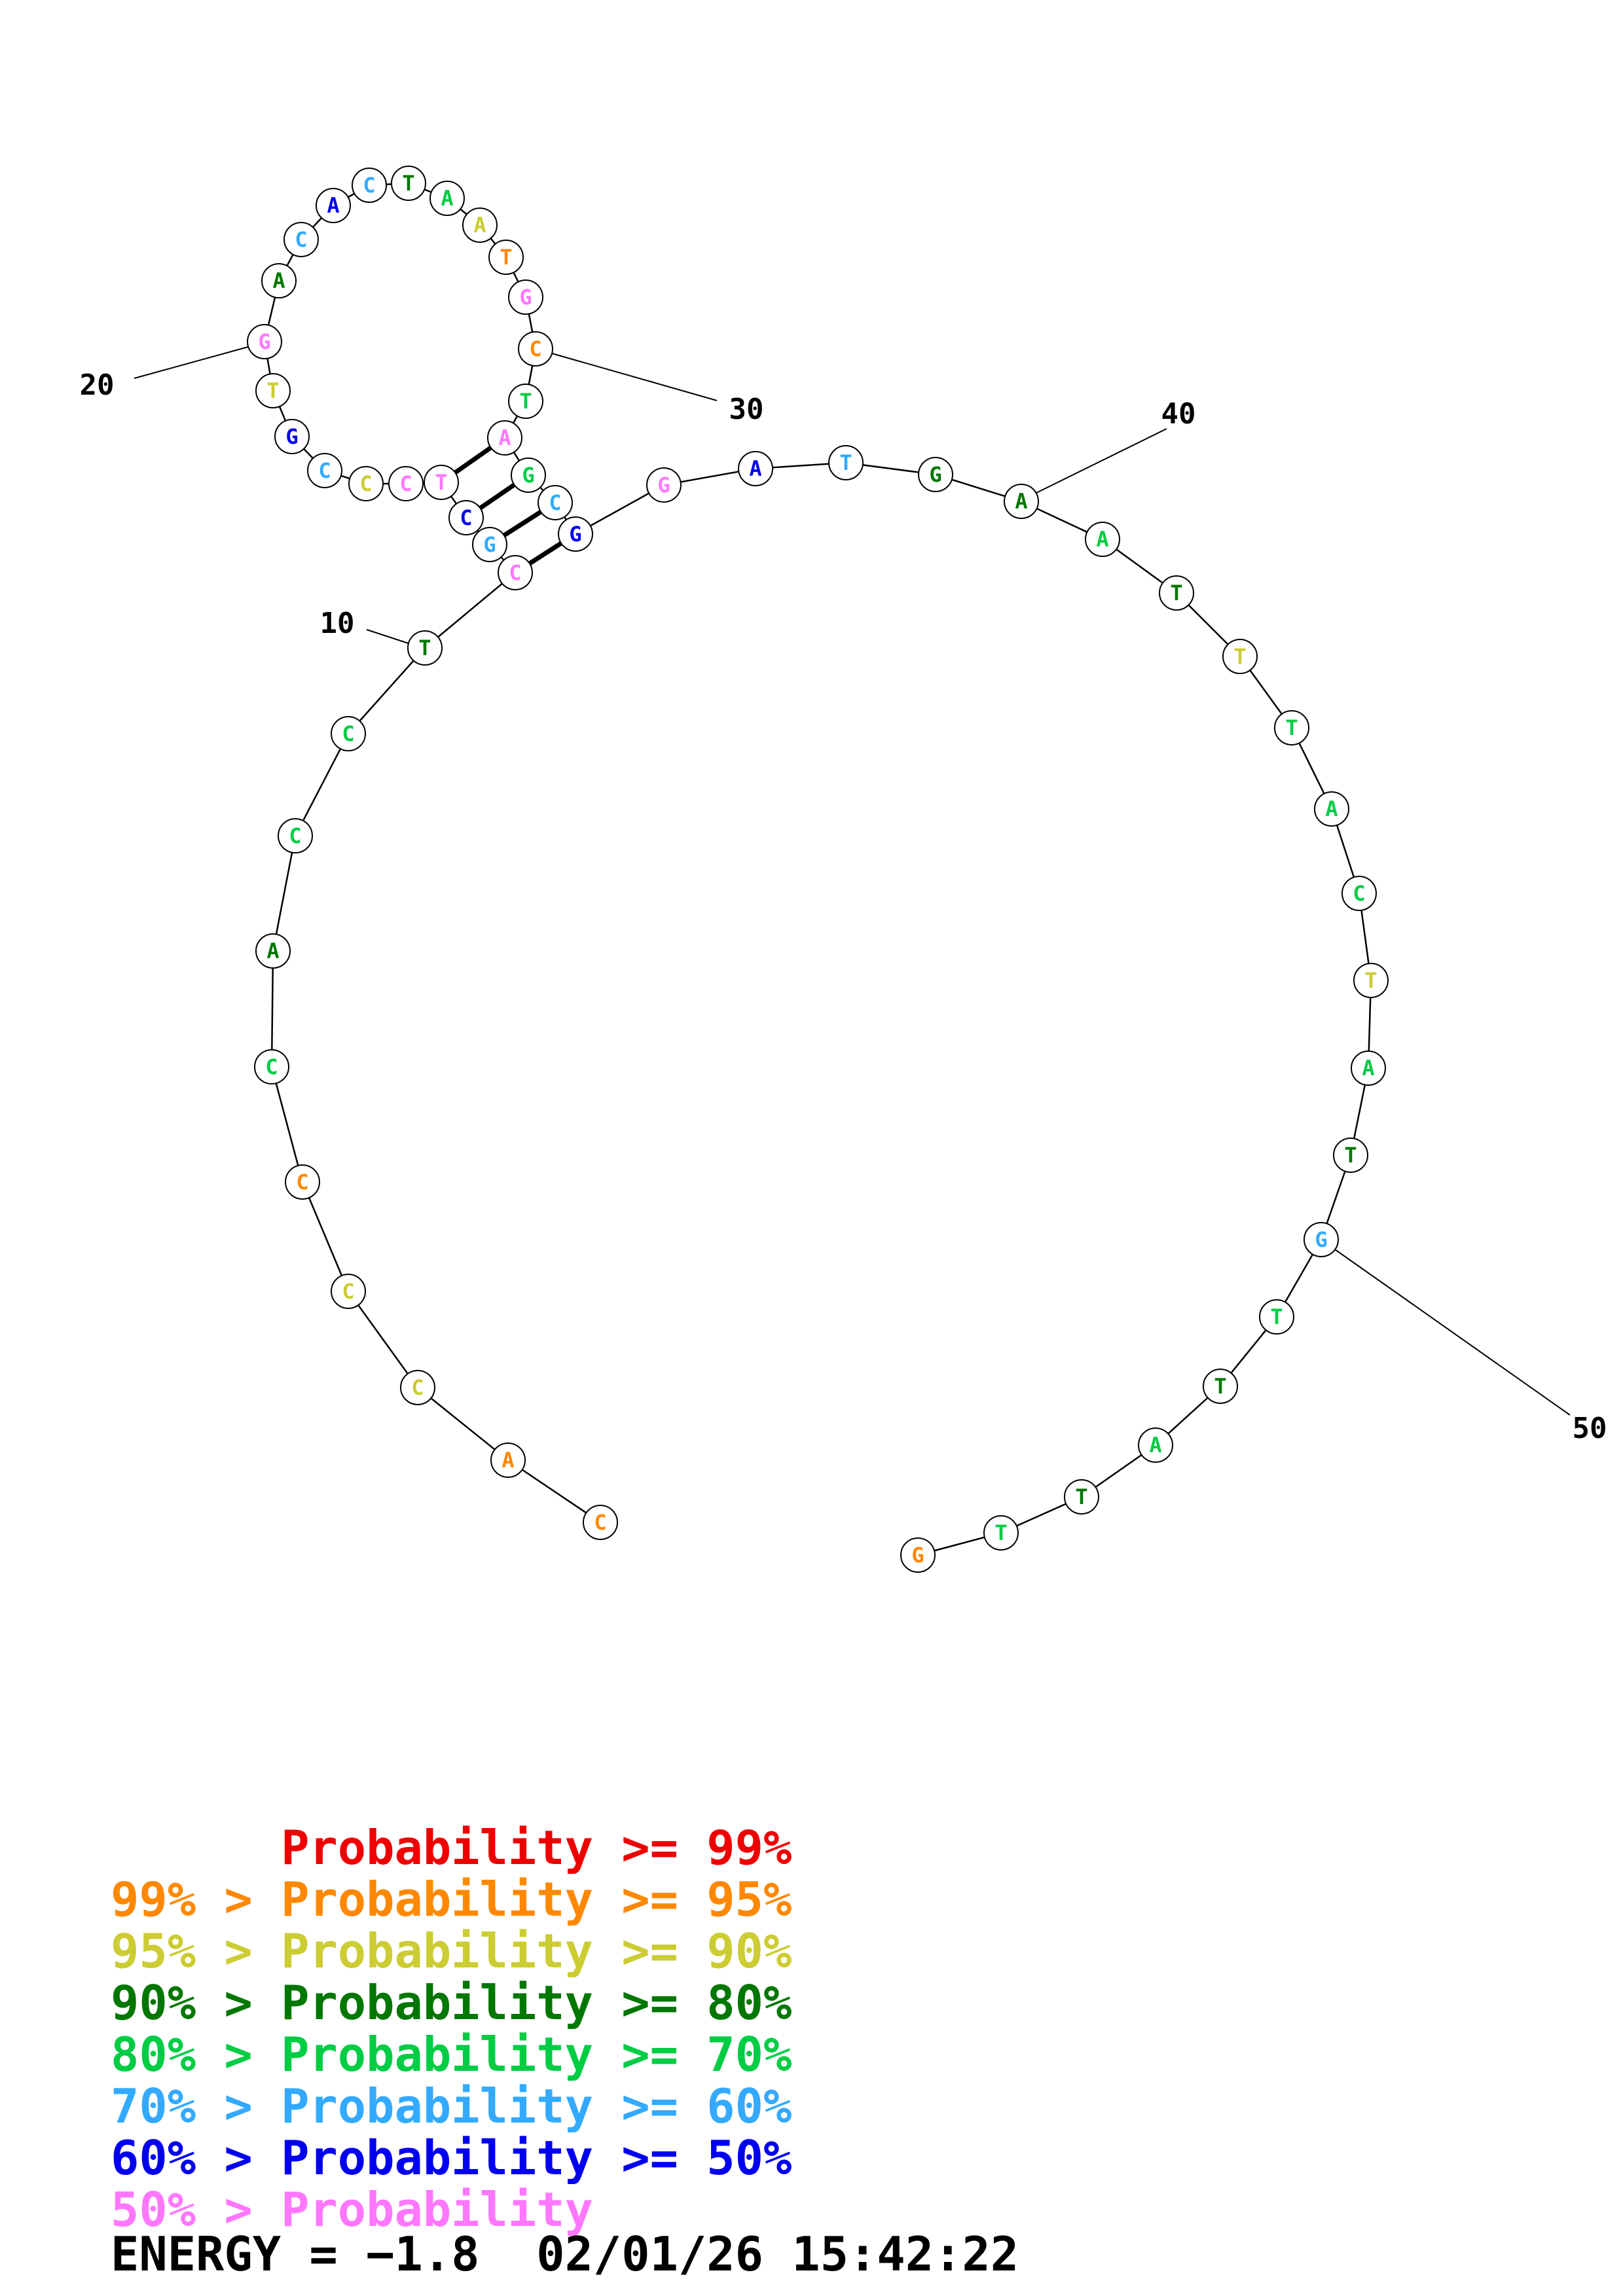 The height and width of the screenshot is (2296, 1623). I want to click on base-23-A: A, so click(333, 205).